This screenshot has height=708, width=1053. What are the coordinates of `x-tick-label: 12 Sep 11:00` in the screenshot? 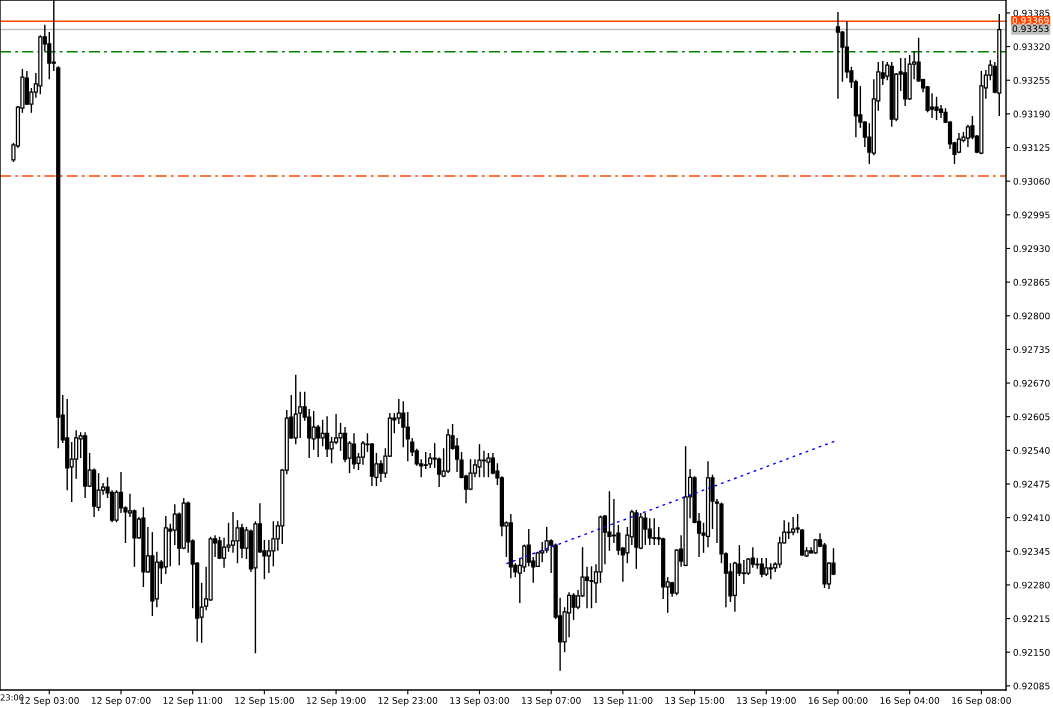 It's located at (193, 701).